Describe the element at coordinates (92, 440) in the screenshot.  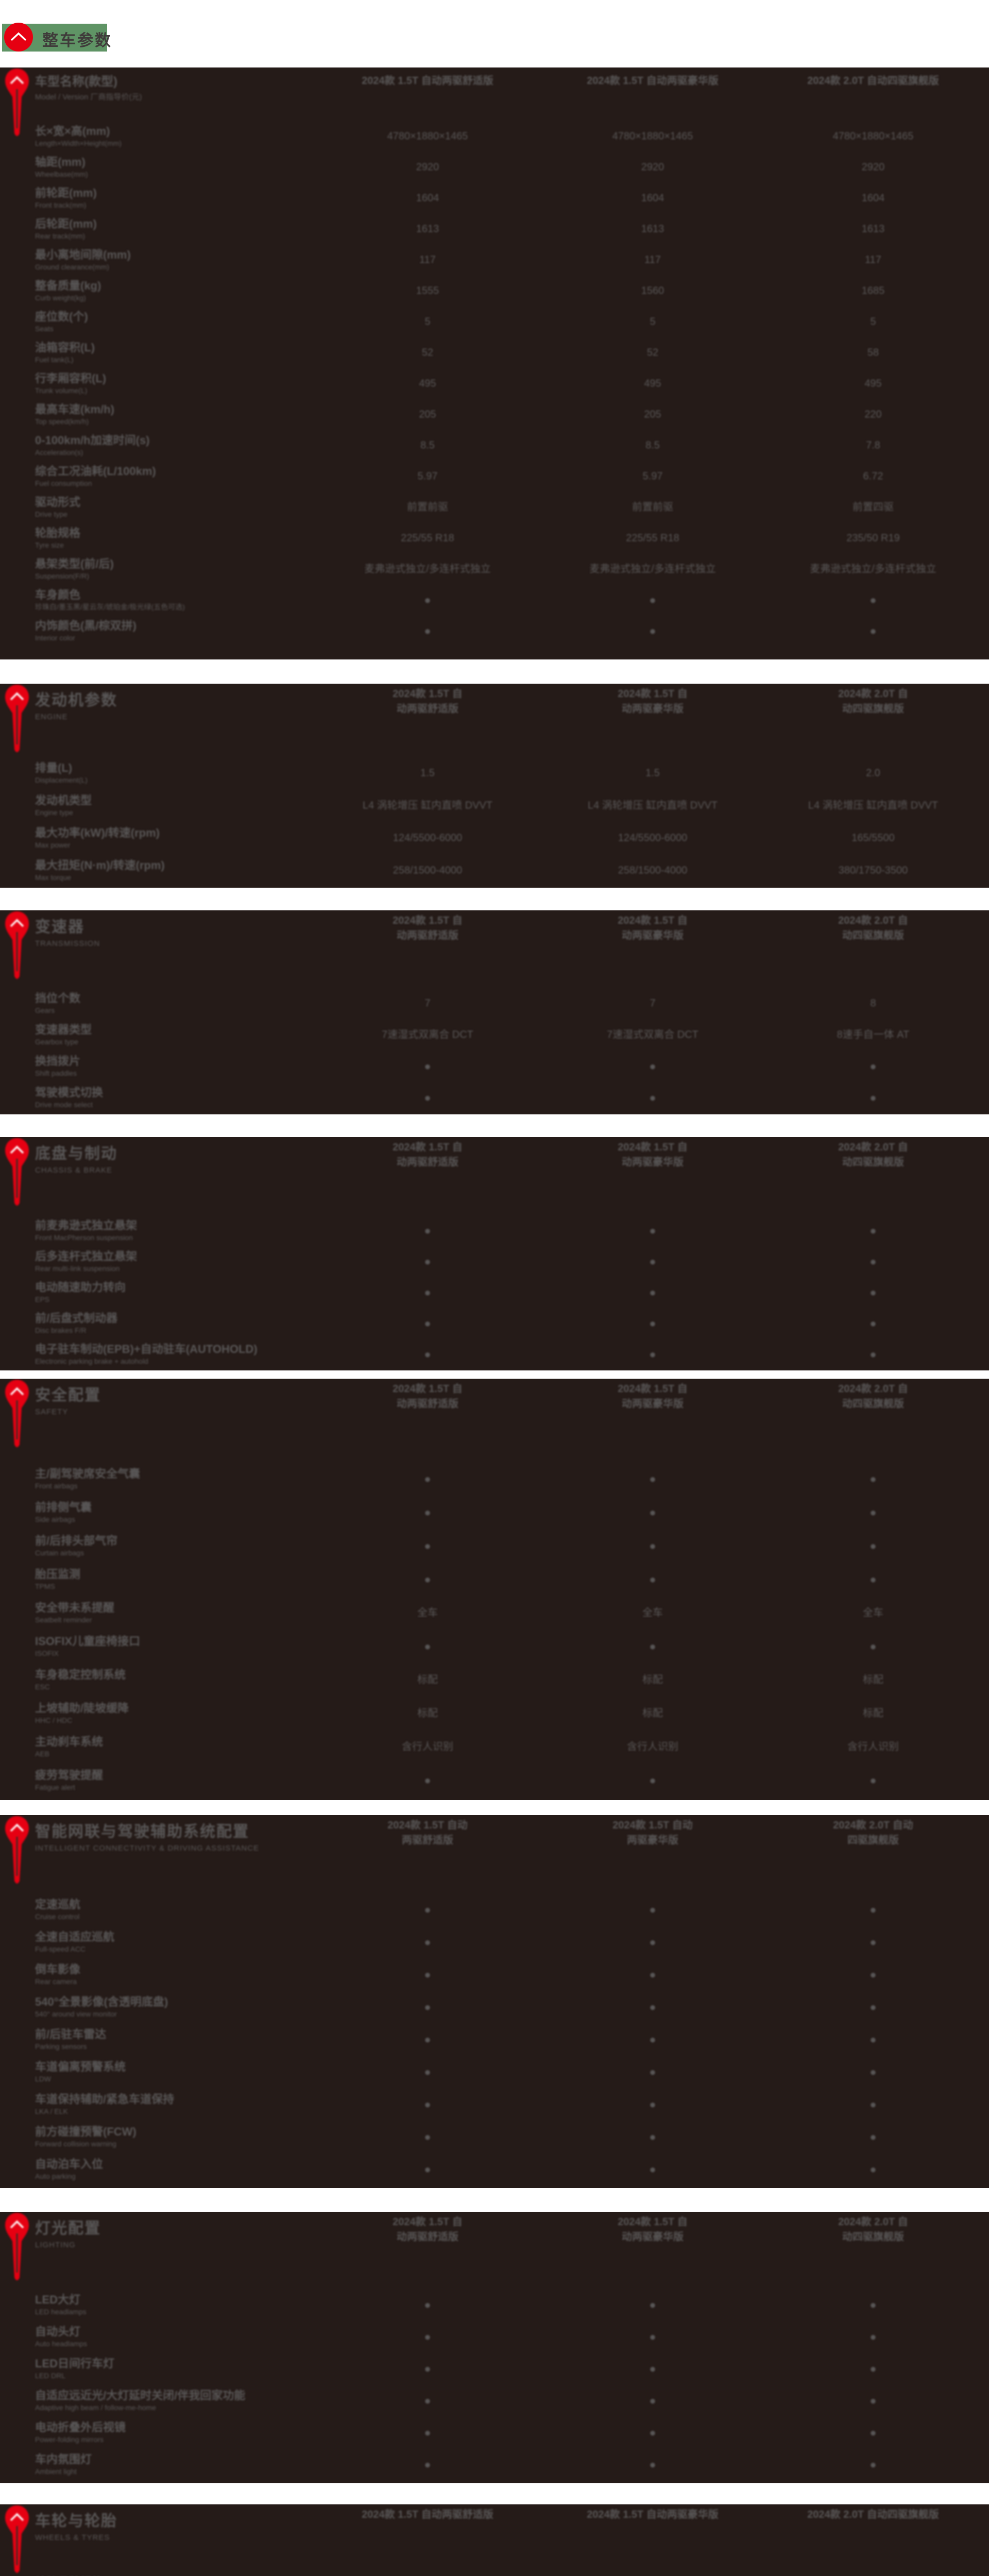
I see `spec-label-cn: 0-100km/h加速时间(s)` at that location.